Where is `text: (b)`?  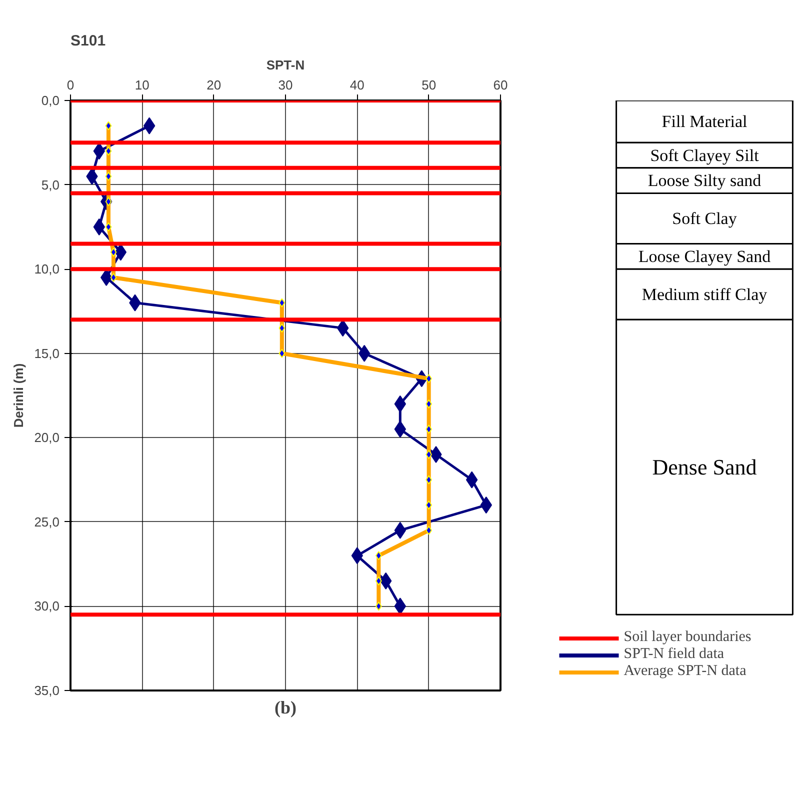 text: (b) is located at coordinates (285, 708).